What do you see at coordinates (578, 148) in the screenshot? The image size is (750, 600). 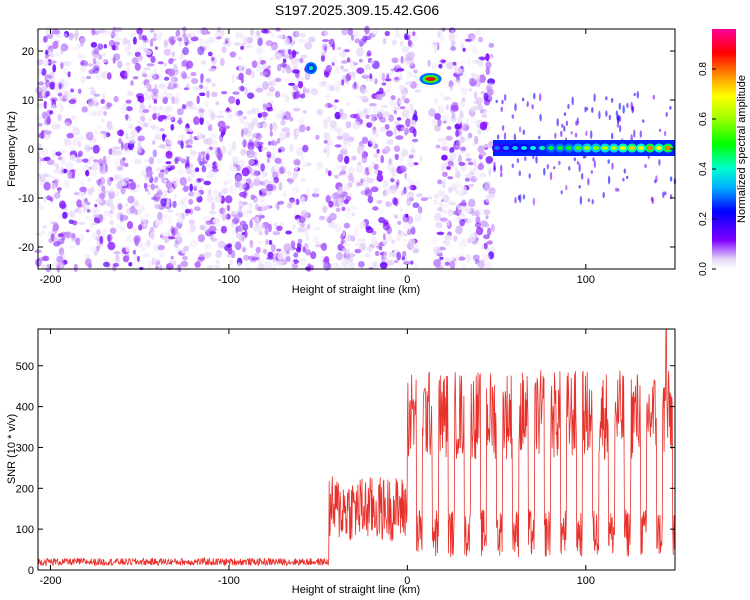 I see `carrier-core` at bounding box center [578, 148].